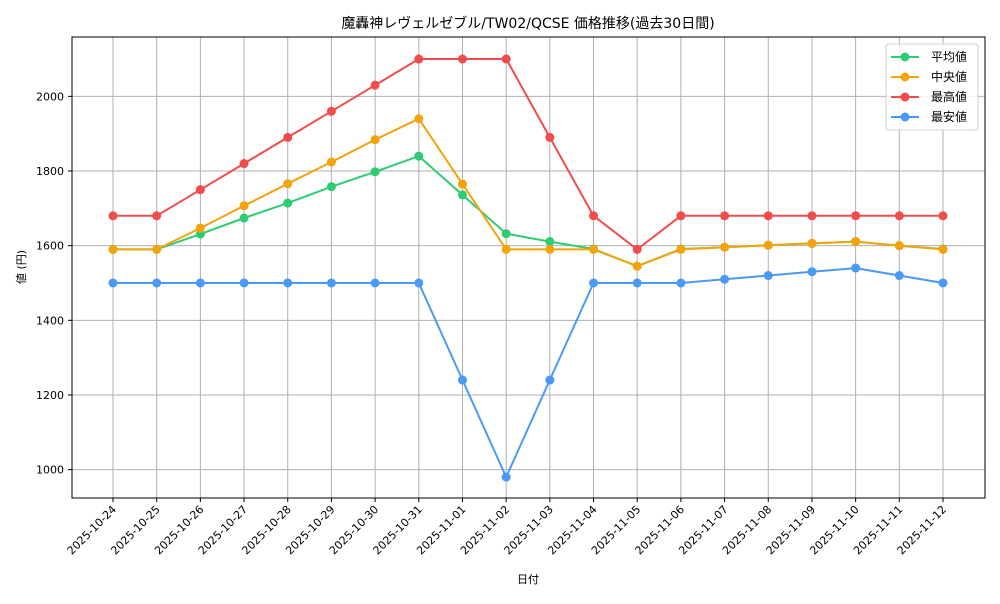 This screenshot has width=1000, height=604. What do you see at coordinates (54, 283) in the screenshot?
I see `y-axis: 1000 1200 1400 1600 1800 2000` at bounding box center [54, 283].